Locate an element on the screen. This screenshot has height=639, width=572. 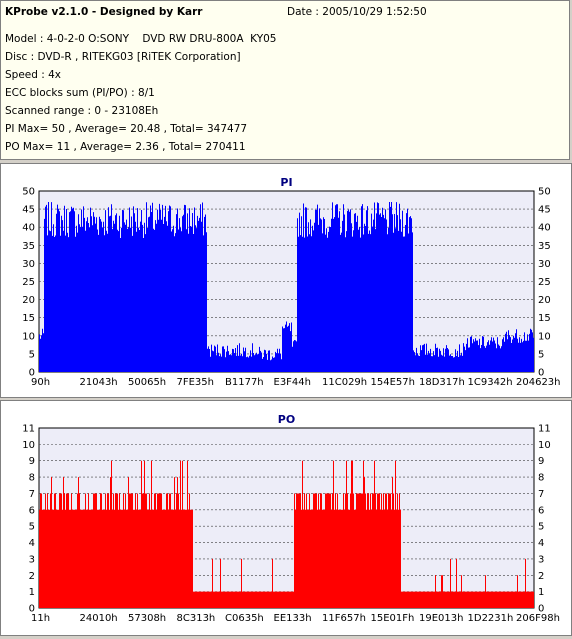
y-tick-label-left: 11 is located at coordinates (28, 429).